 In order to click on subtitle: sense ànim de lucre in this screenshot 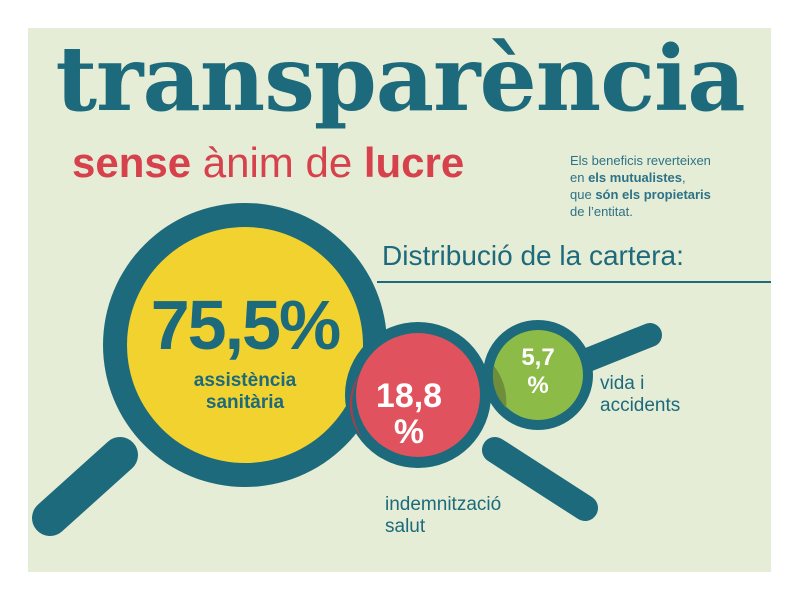, I will do `click(268, 163)`.